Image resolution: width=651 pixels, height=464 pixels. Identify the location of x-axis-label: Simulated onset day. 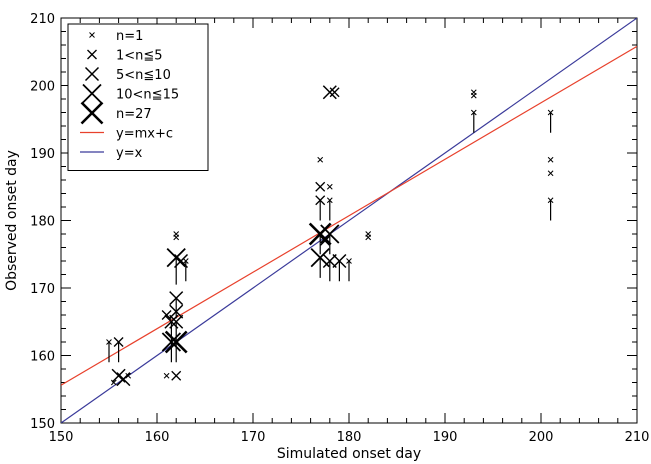
(349, 454).